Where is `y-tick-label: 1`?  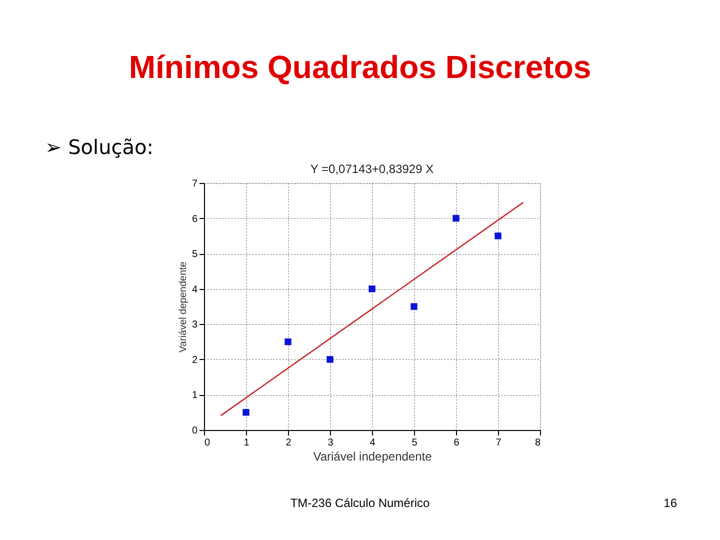 y-tick-label: 1 is located at coordinates (195, 396).